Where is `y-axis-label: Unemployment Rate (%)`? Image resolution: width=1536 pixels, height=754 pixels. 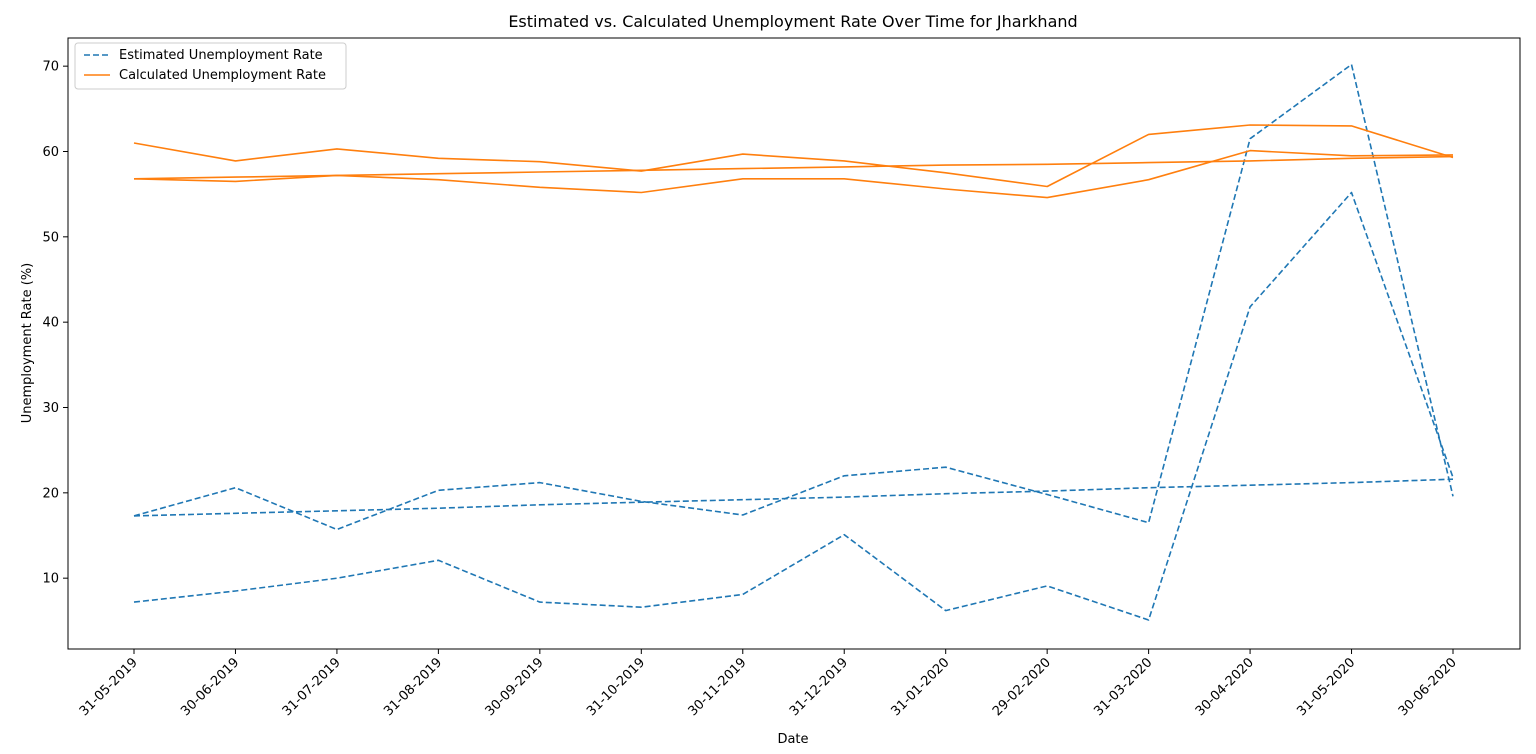 y-axis-label: Unemployment Rate (%) is located at coordinates (27, 343).